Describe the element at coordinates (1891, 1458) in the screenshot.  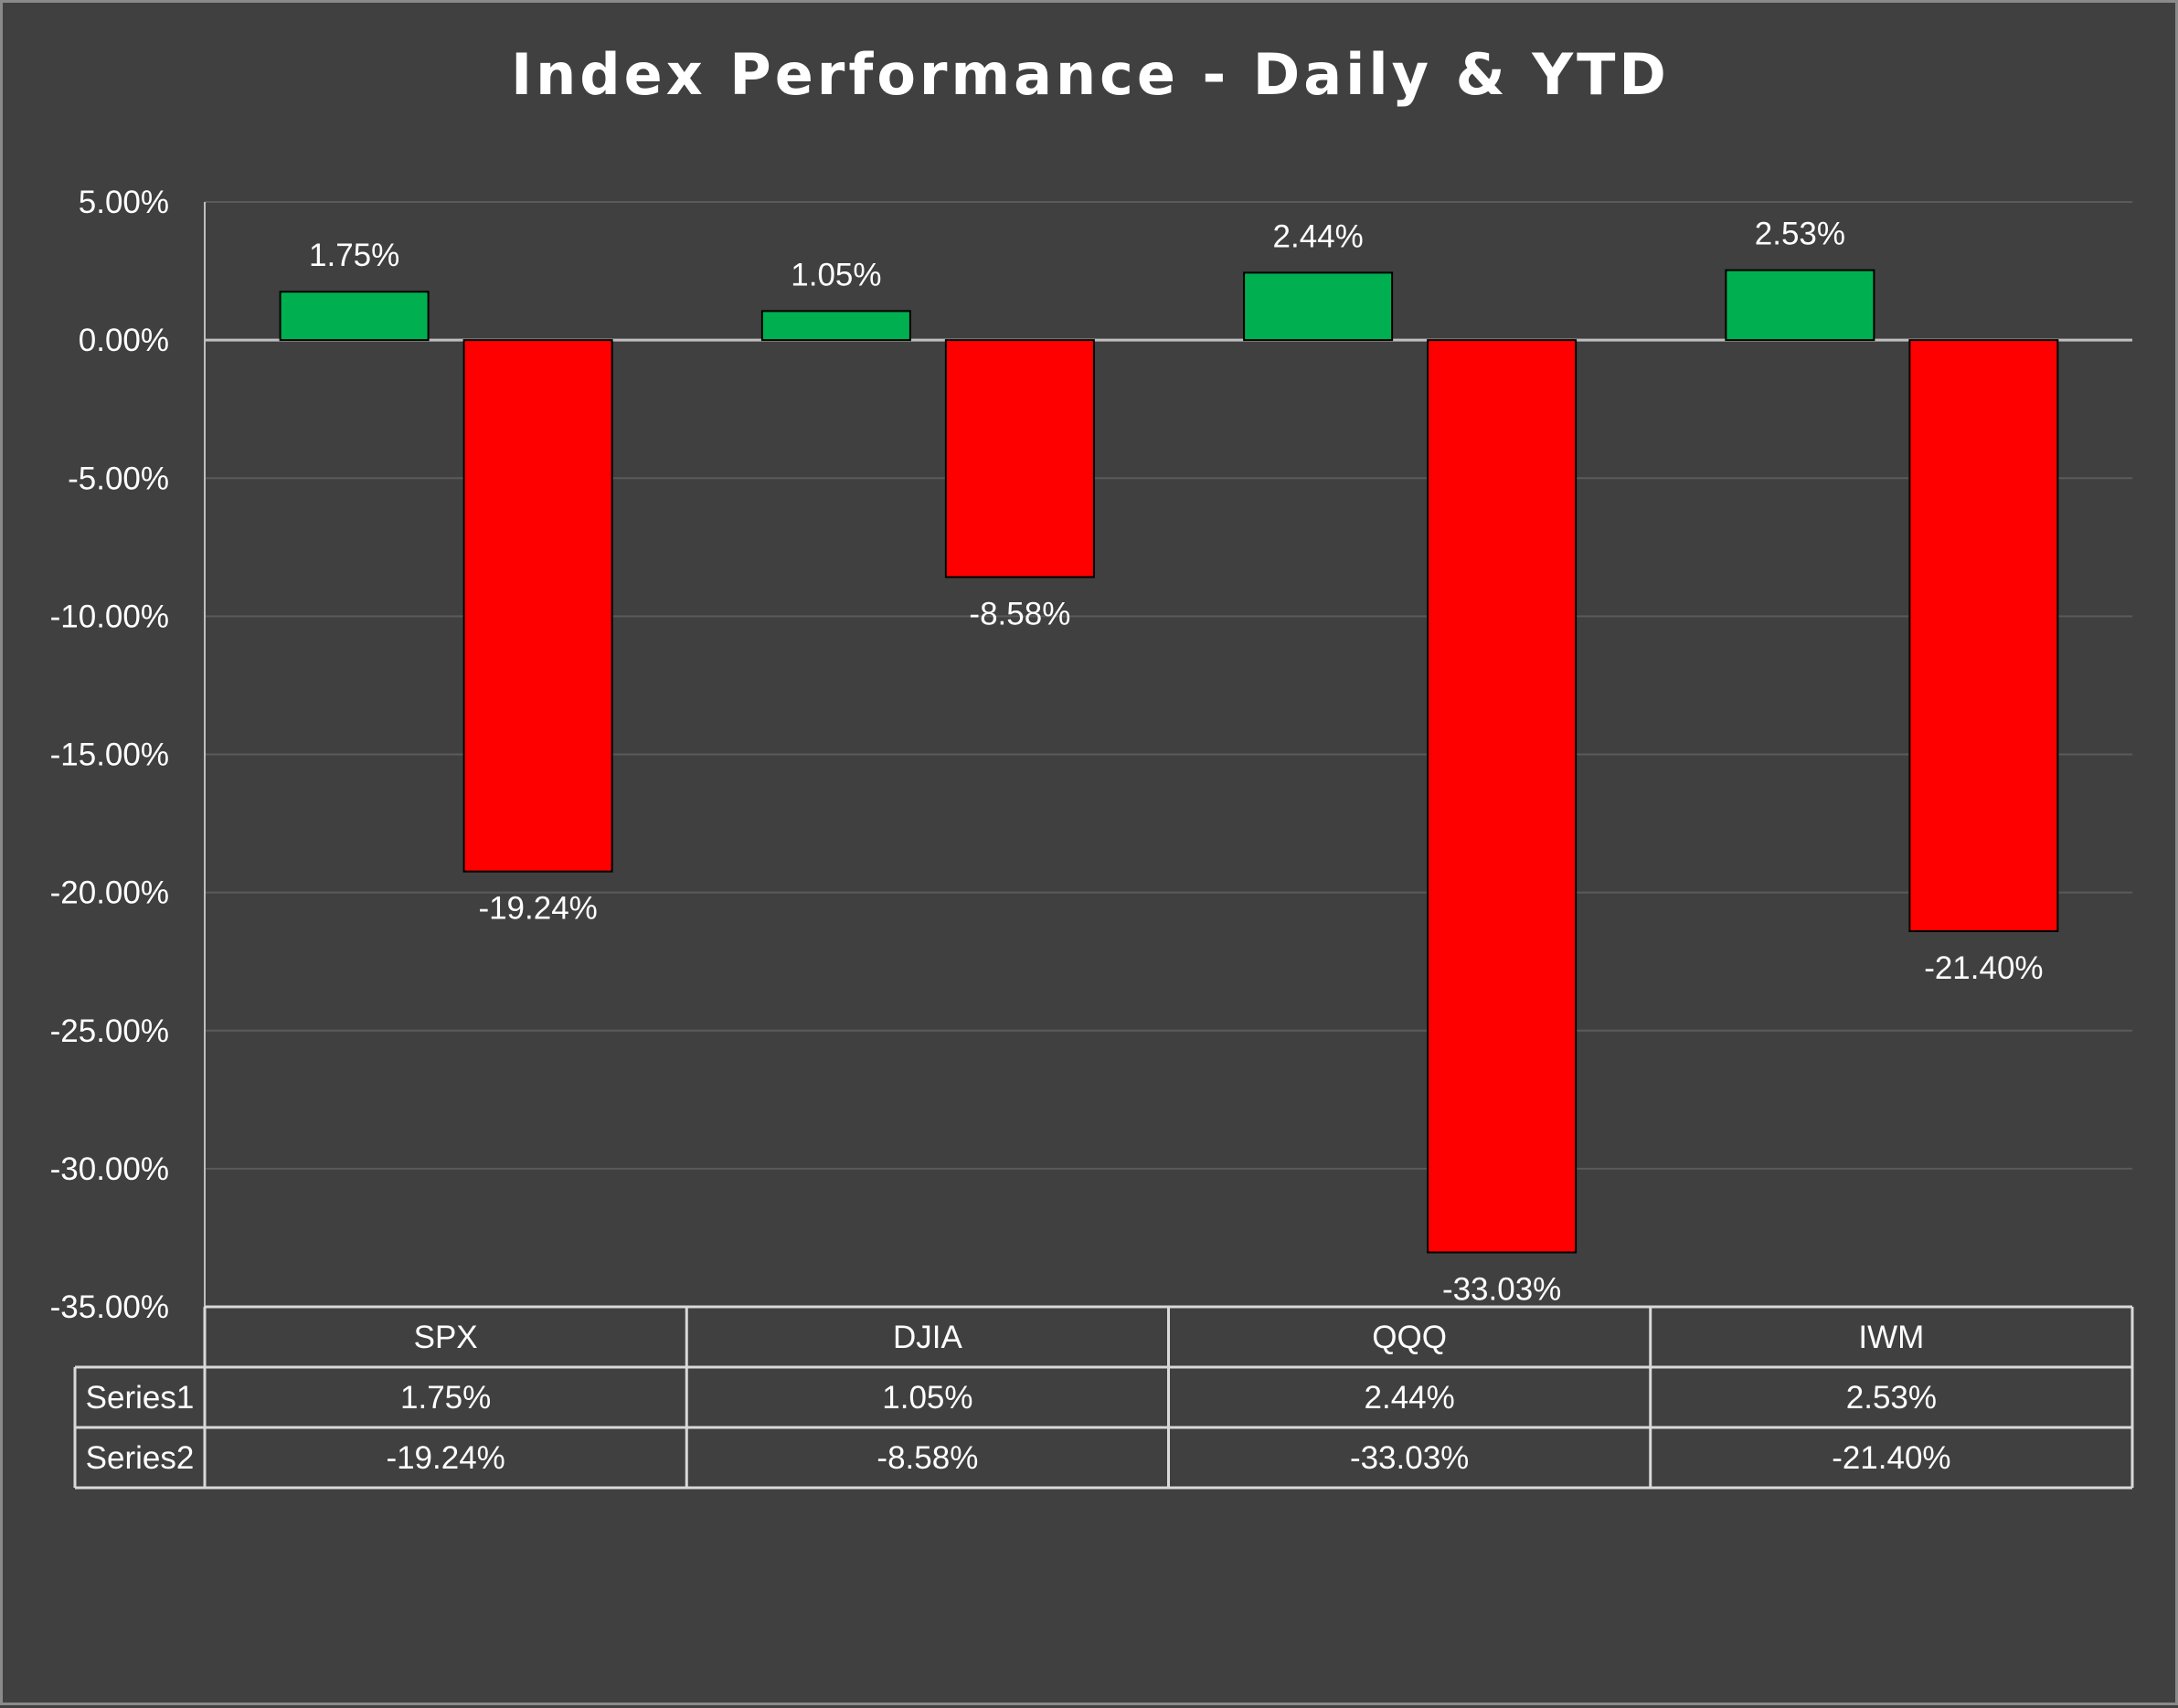
I see `table-cell: -21.40%` at that location.